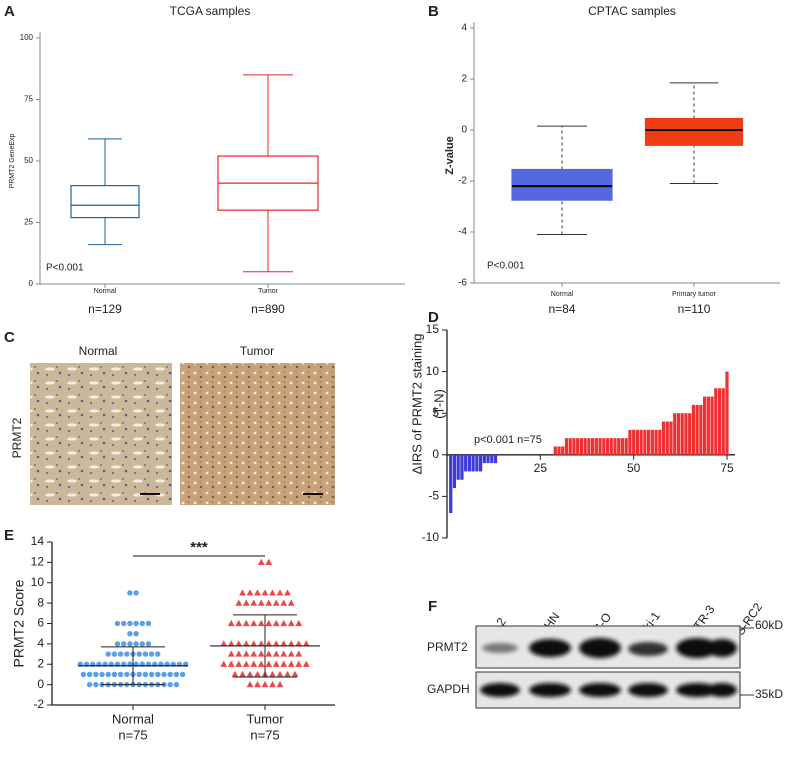  What do you see at coordinates (210, 11) in the screenshot?
I see `chart-title: TCGA samples` at bounding box center [210, 11].